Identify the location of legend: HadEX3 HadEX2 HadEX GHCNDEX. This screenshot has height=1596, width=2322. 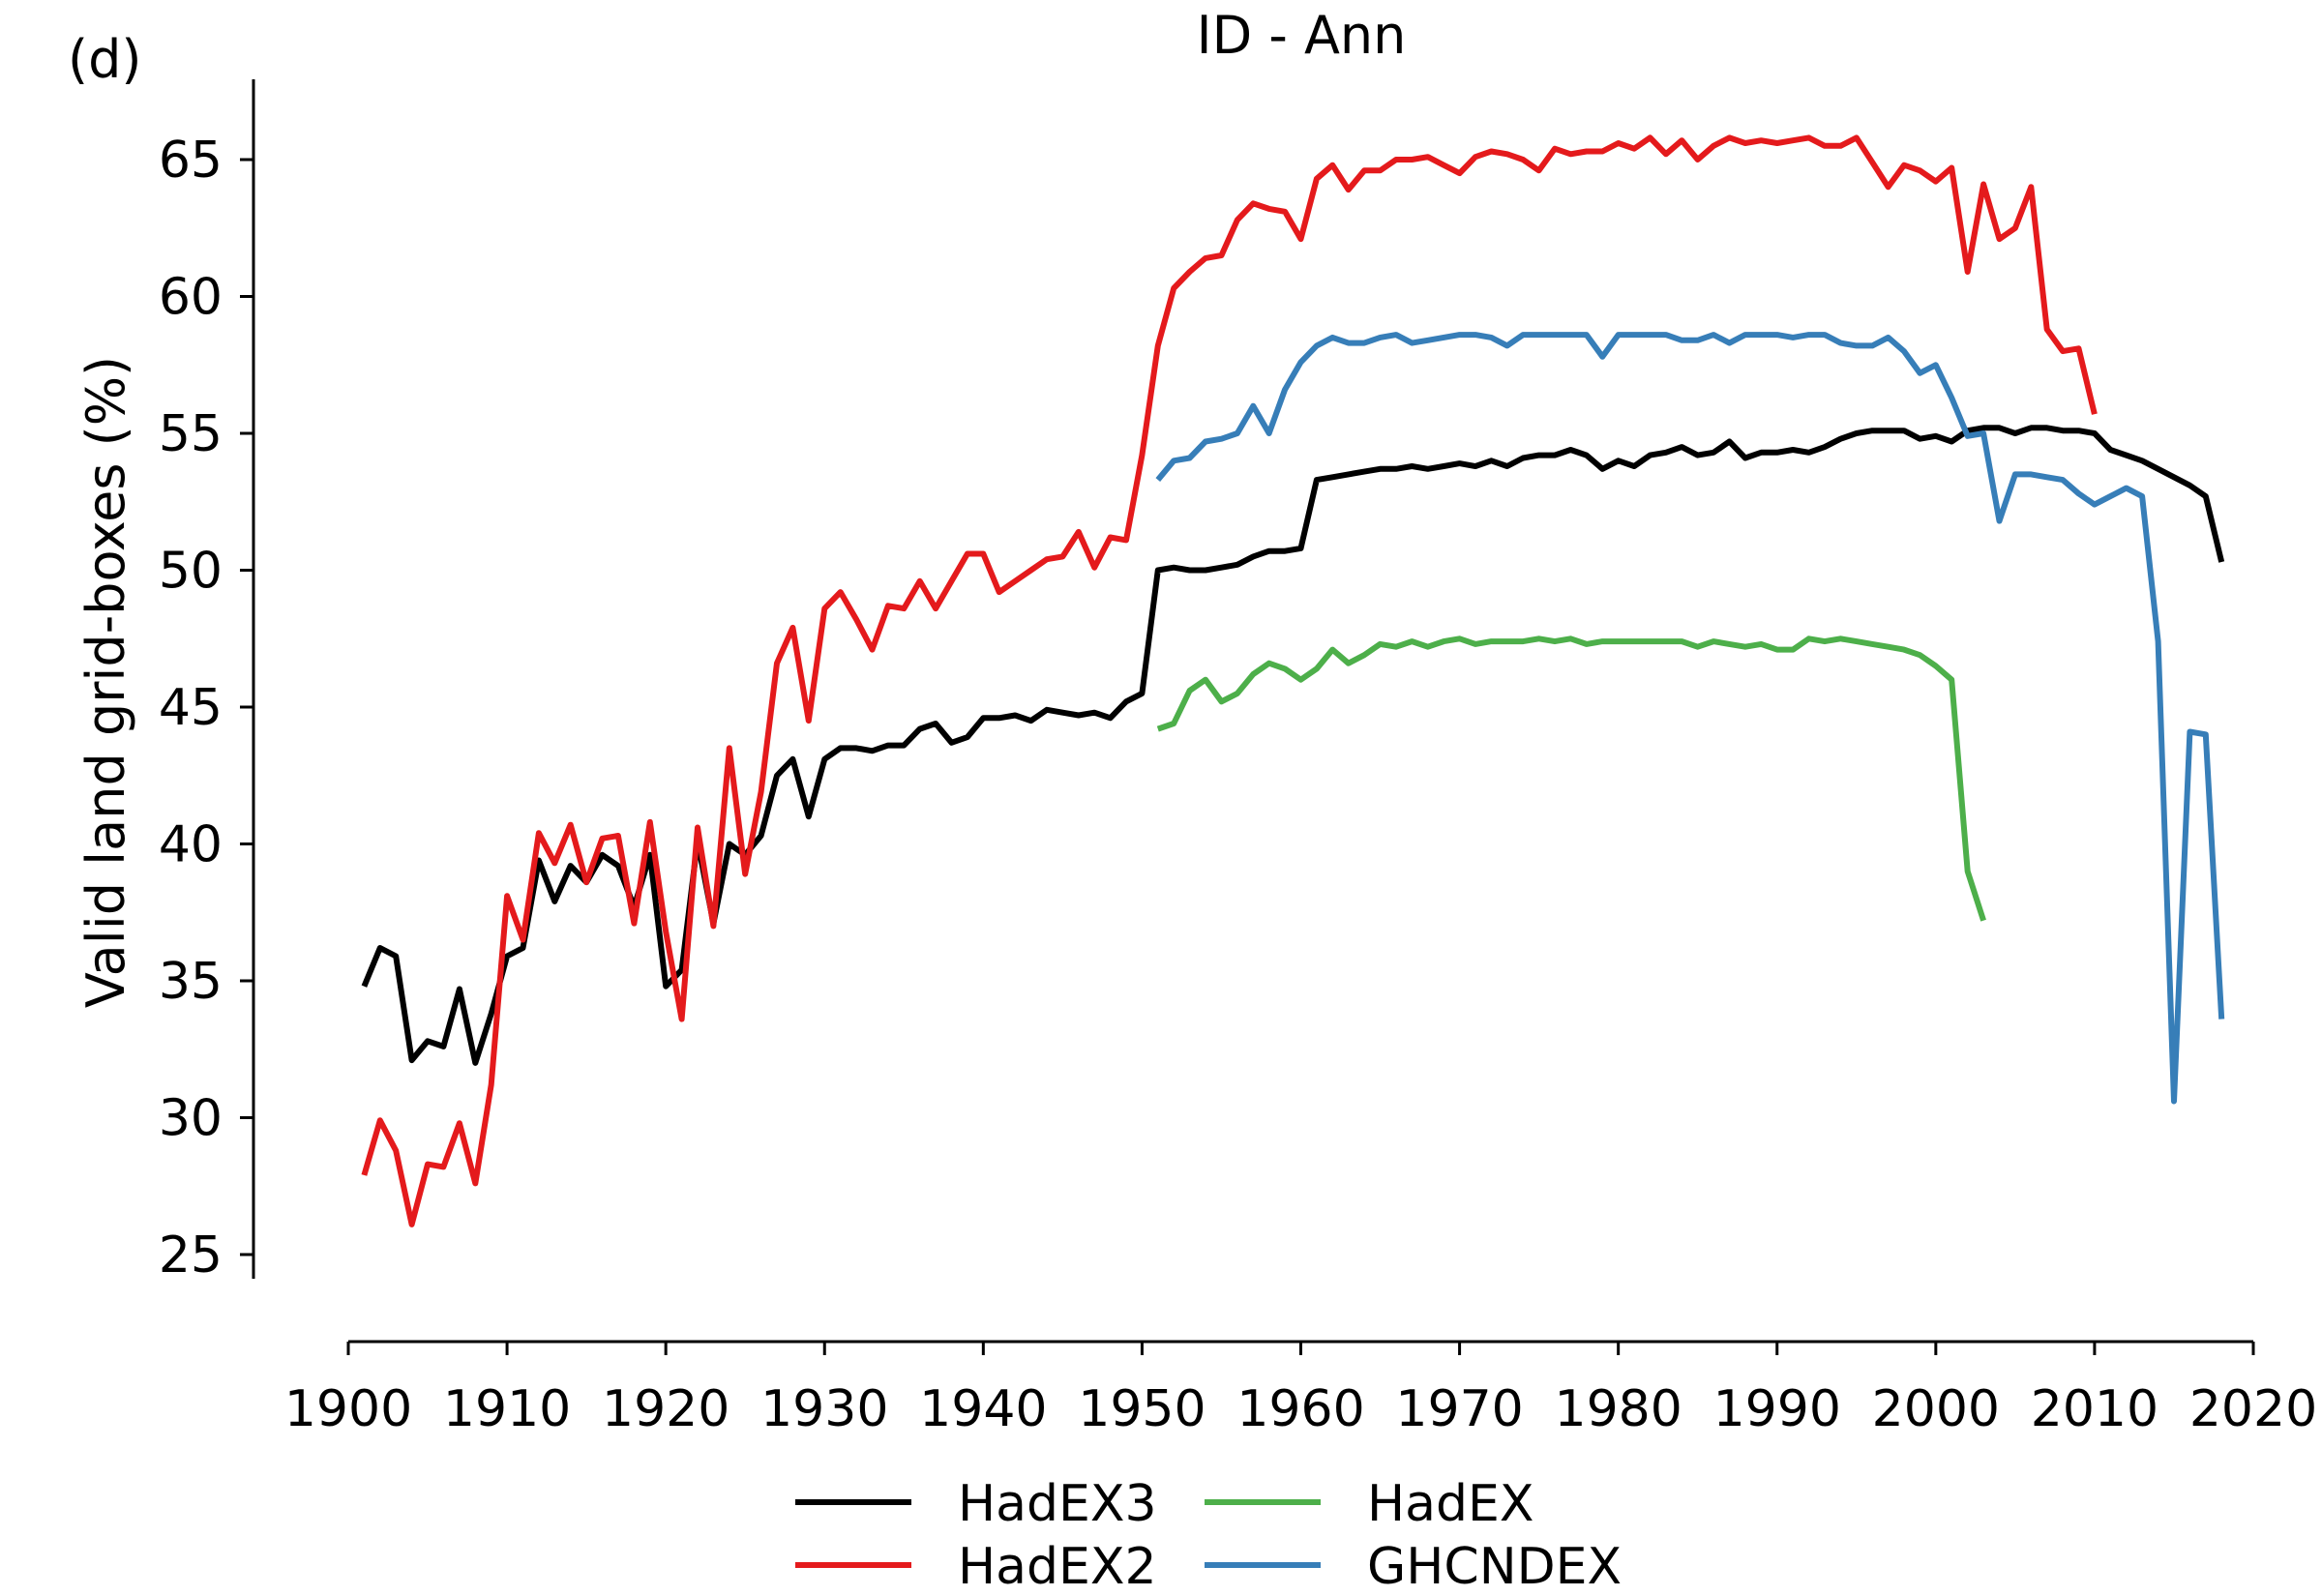
(1208, 1535).